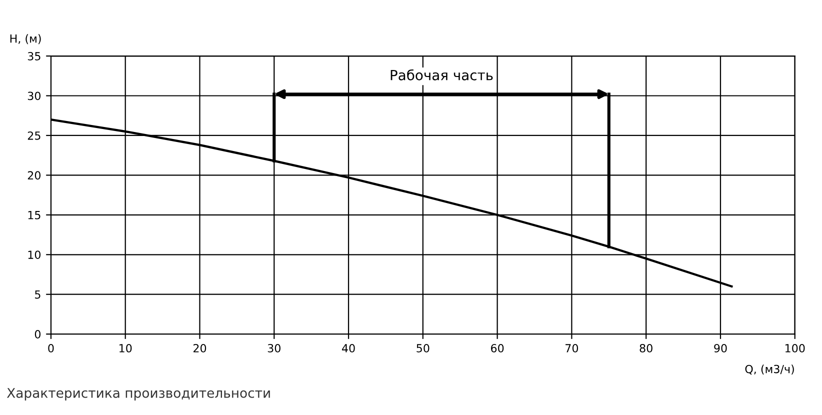  Describe the element at coordinates (34, 175) in the screenshot. I see `y-tick-label: 20` at that location.